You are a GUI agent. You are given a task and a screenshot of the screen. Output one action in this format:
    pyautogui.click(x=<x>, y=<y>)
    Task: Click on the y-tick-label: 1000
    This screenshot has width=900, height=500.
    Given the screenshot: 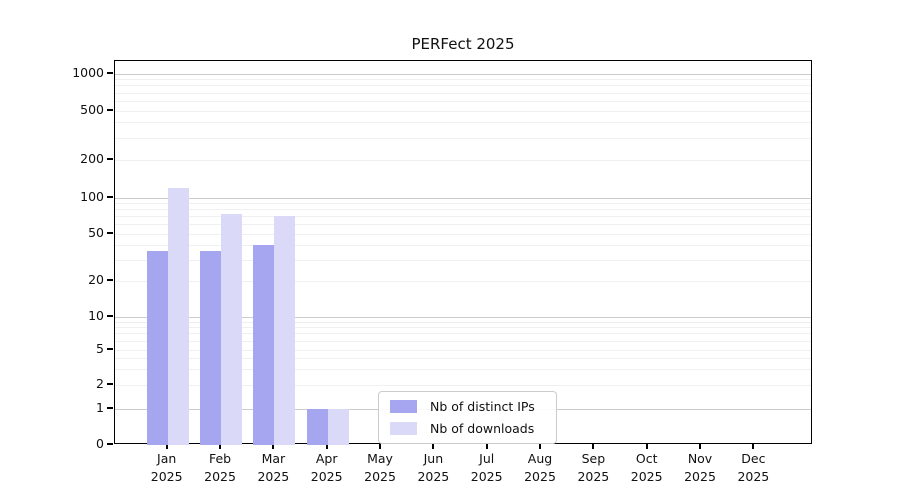 What is the action you would take?
    pyautogui.click(x=88, y=72)
    